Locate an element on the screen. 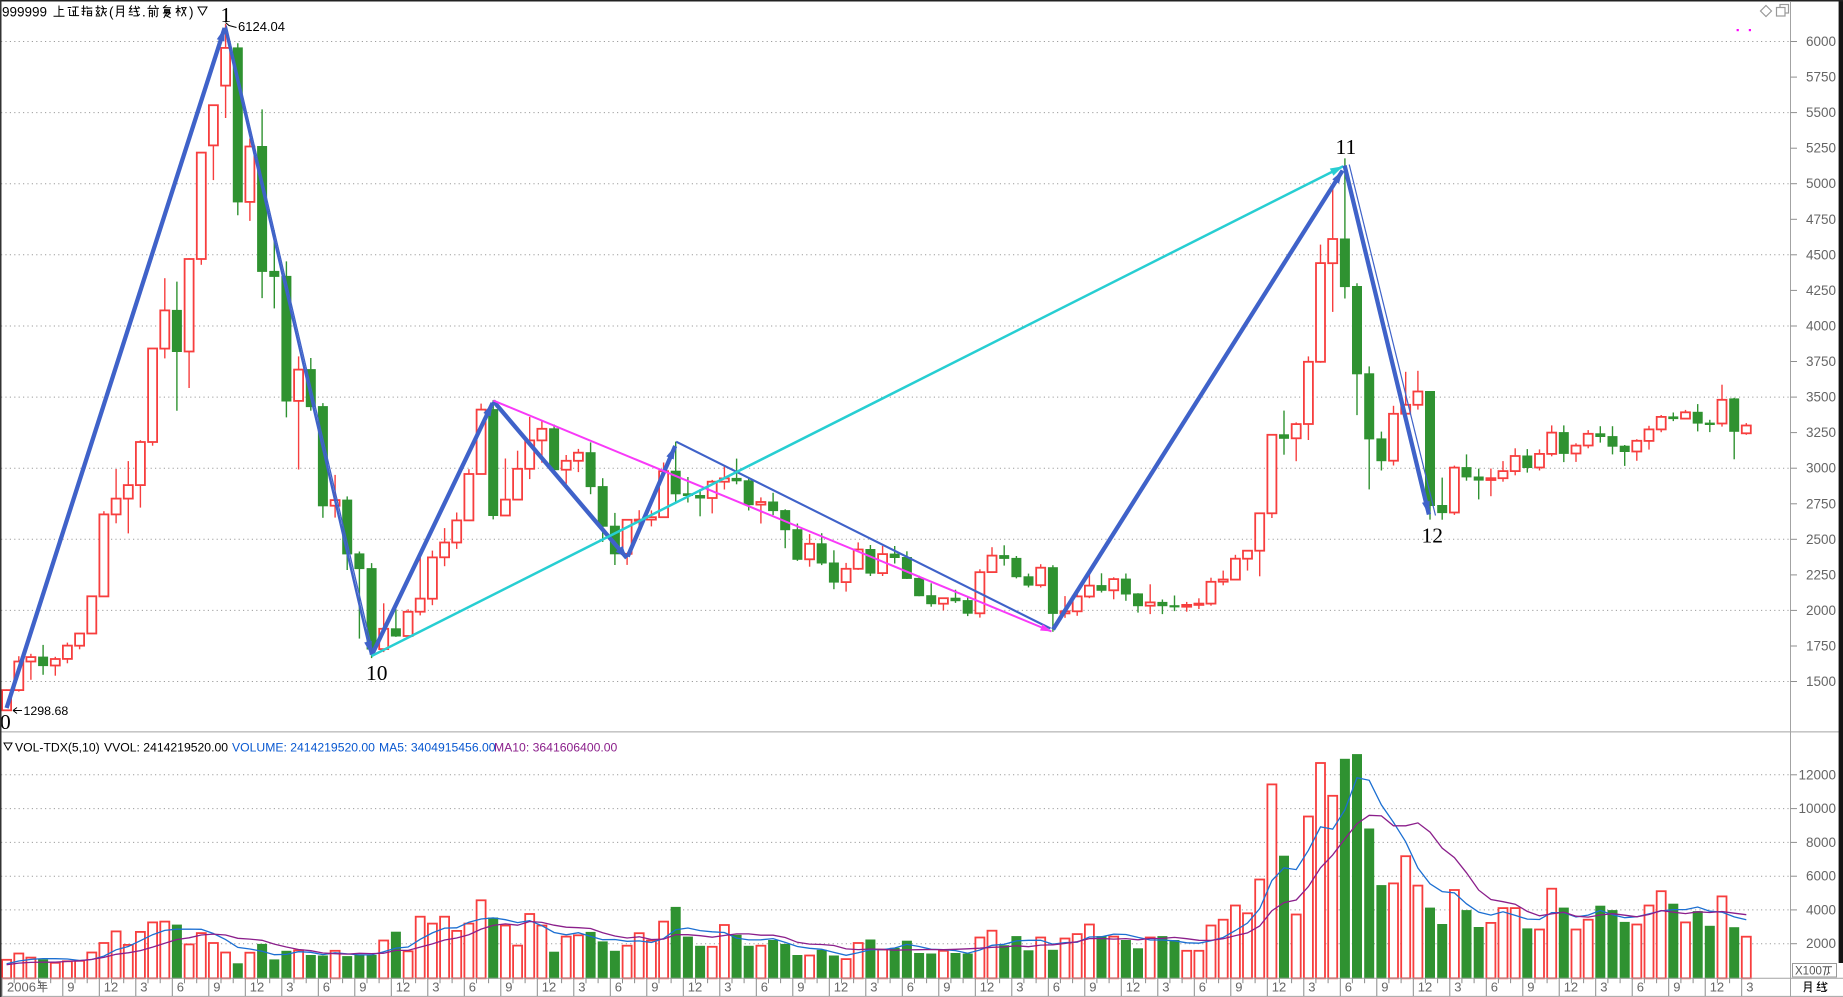 The width and height of the screenshot is (1843, 997). svg-text: 2250 is located at coordinates (1821, 574).